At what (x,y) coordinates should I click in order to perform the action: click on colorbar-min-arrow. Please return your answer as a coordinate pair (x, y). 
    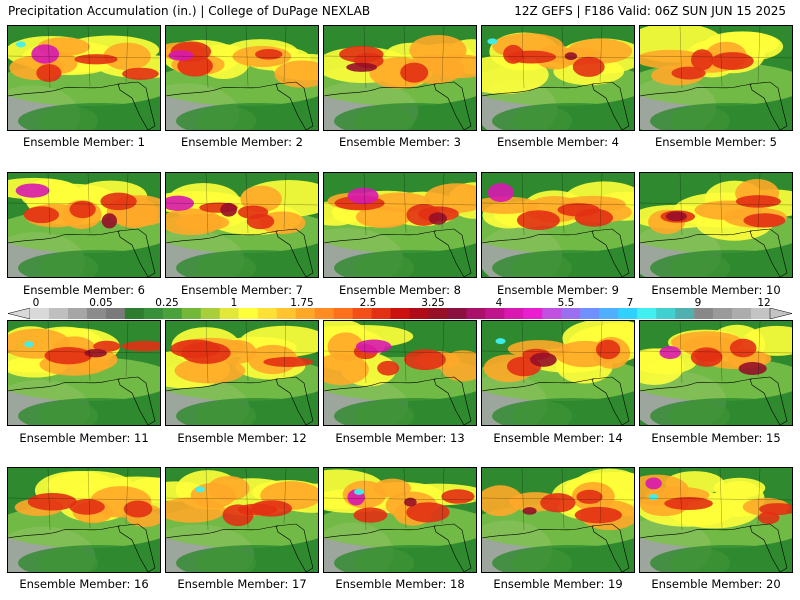
    Looking at the image, I should click on (19, 313).